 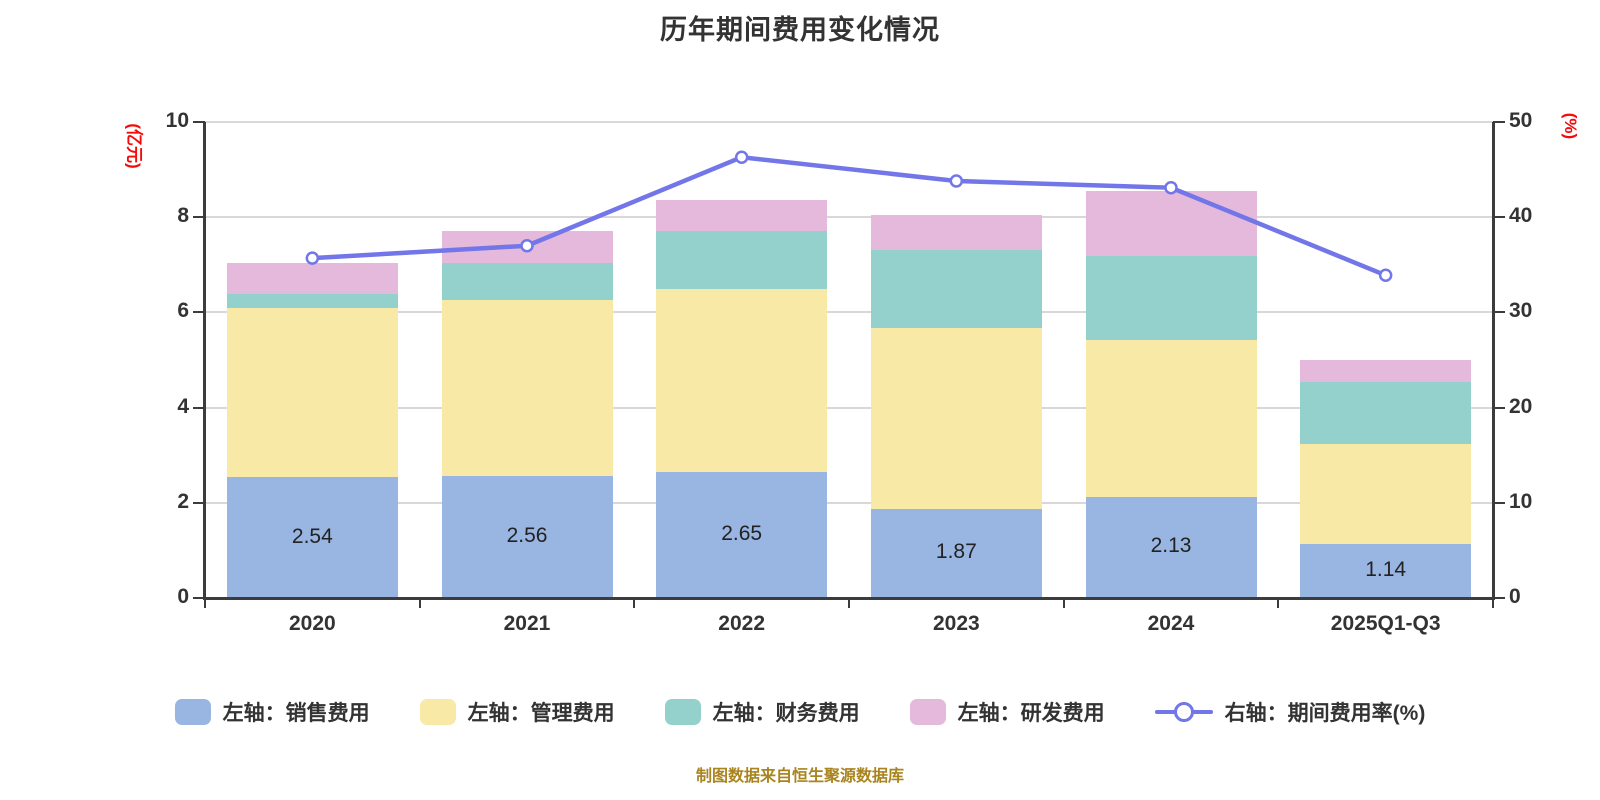 I want to click on right-axis-tick-label: 10, so click(x=1521, y=501).